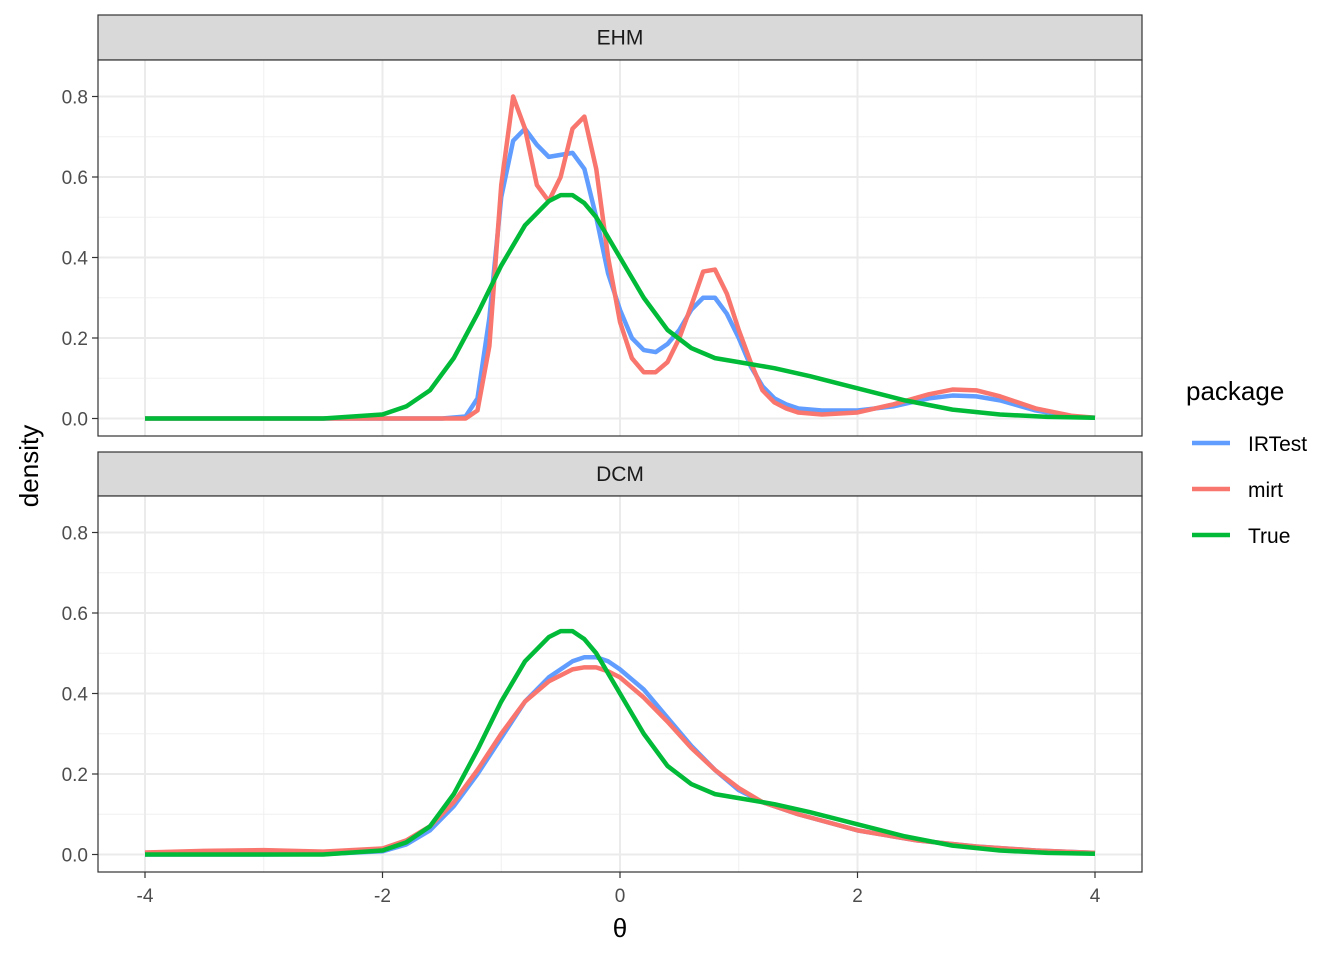 This screenshot has height=960, width=1344. I want to click on y-axis-title: density, so click(29, 466).